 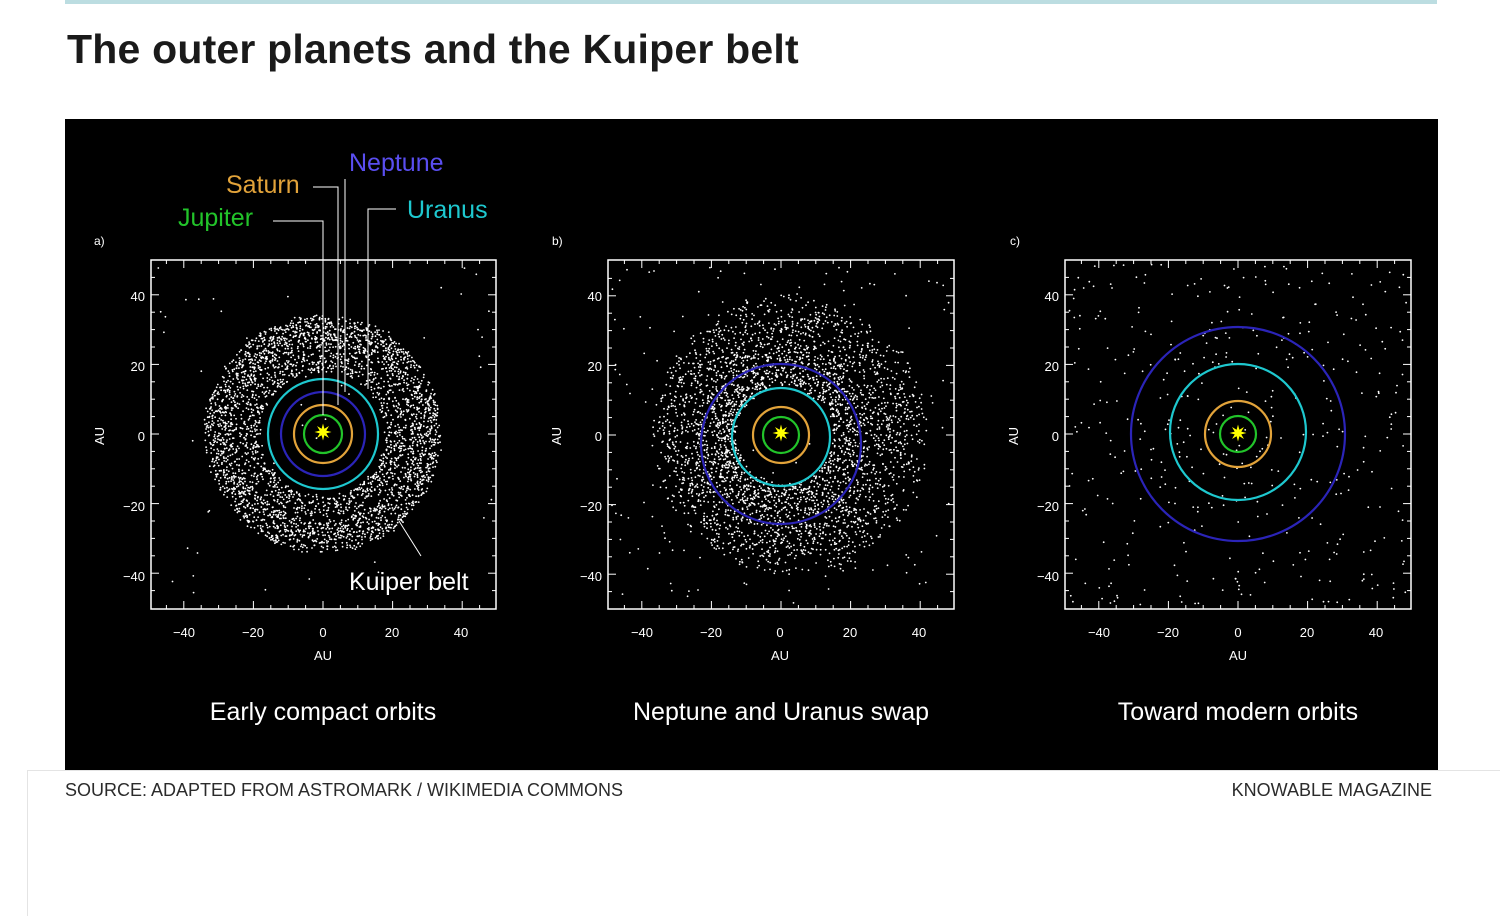 I want to click on uranus-leader, so click(x=381, y=298).